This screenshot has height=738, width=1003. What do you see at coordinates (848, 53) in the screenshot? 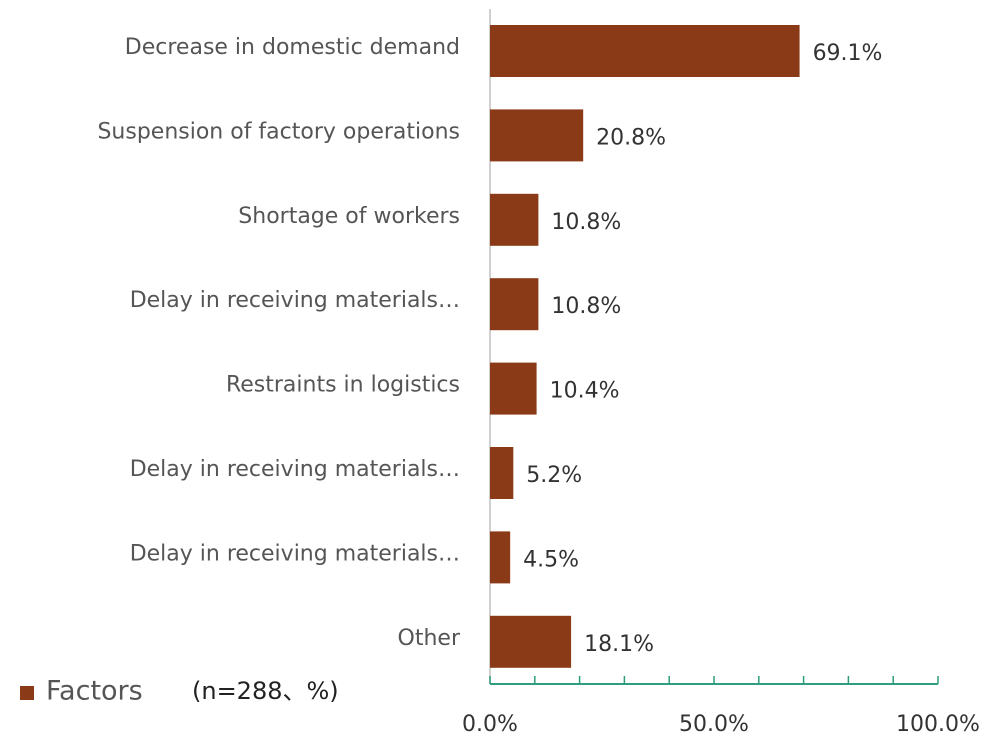
I see `value-label: 69.1%` at bounding box center [848, 53].